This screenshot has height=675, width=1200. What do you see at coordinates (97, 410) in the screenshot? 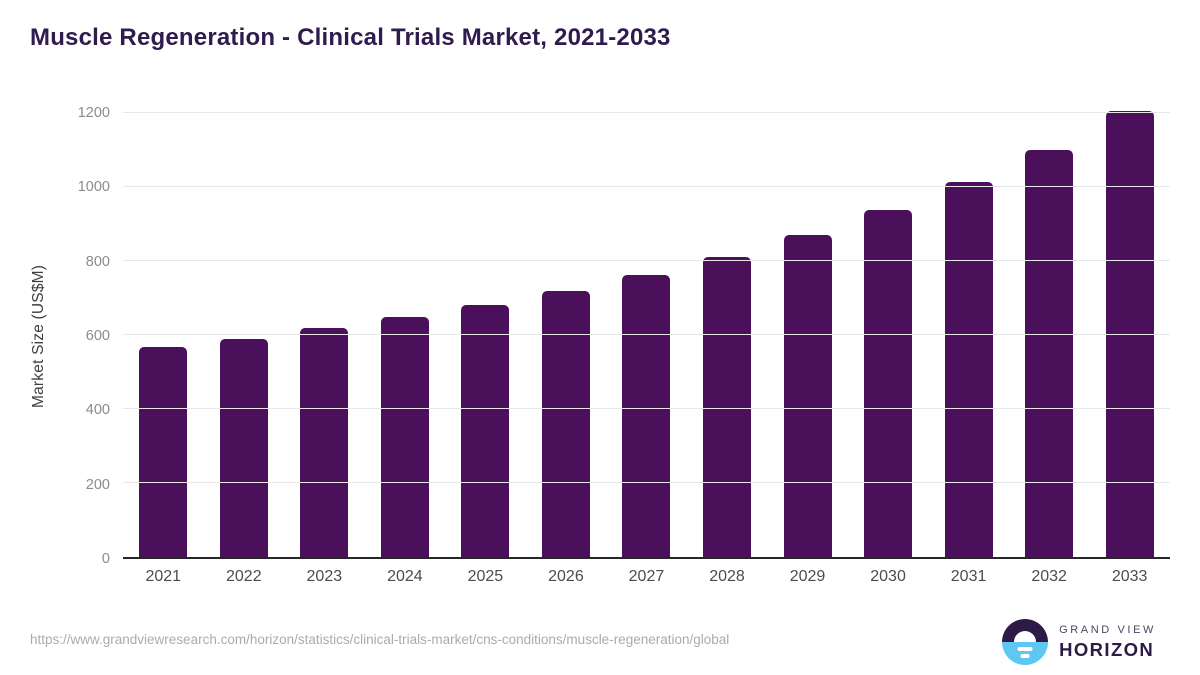
I see `y-tick-label-400: 400` at bounding box center [97, 410].